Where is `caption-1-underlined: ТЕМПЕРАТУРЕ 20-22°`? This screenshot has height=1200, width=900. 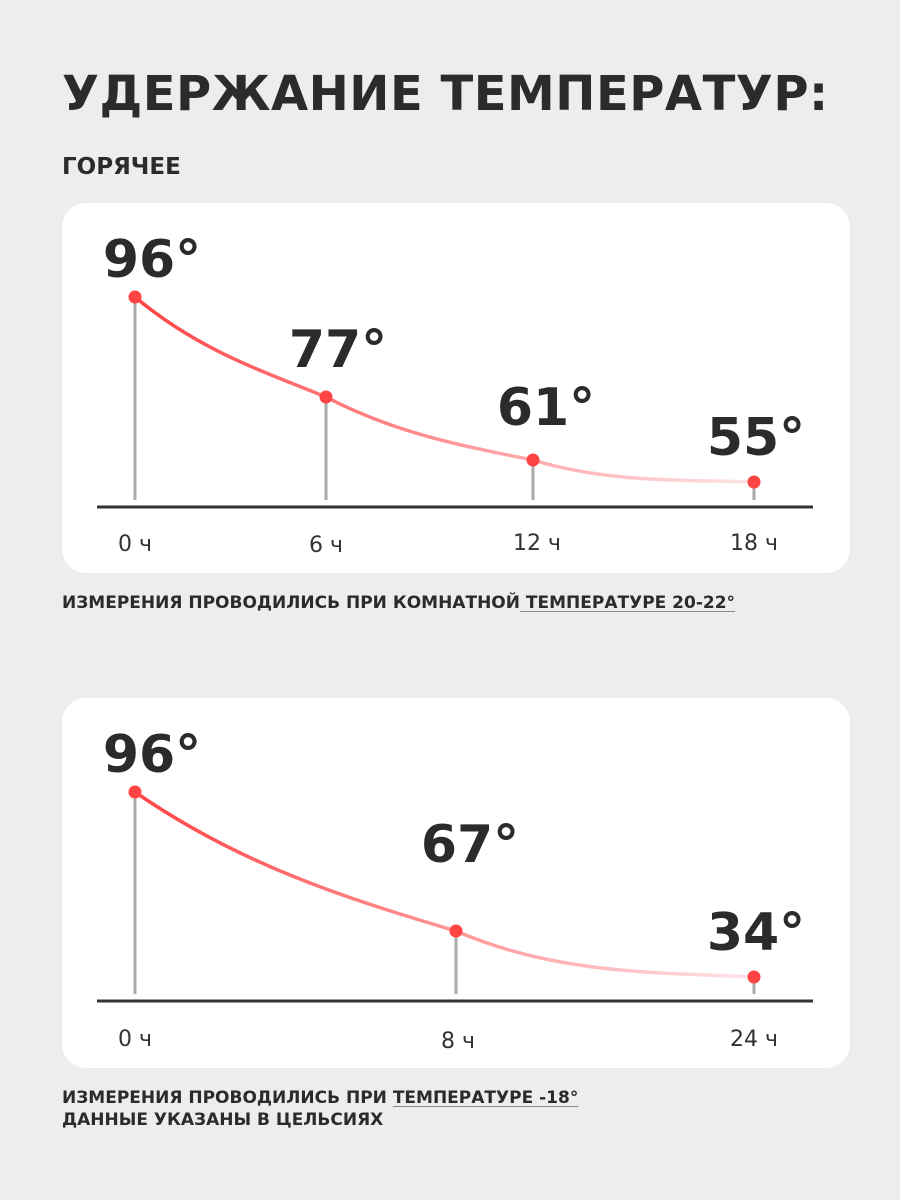 caption-1-underlined: ТЕМПЕРАТУРЕ 20-22° is located at coordinates (627, 603).